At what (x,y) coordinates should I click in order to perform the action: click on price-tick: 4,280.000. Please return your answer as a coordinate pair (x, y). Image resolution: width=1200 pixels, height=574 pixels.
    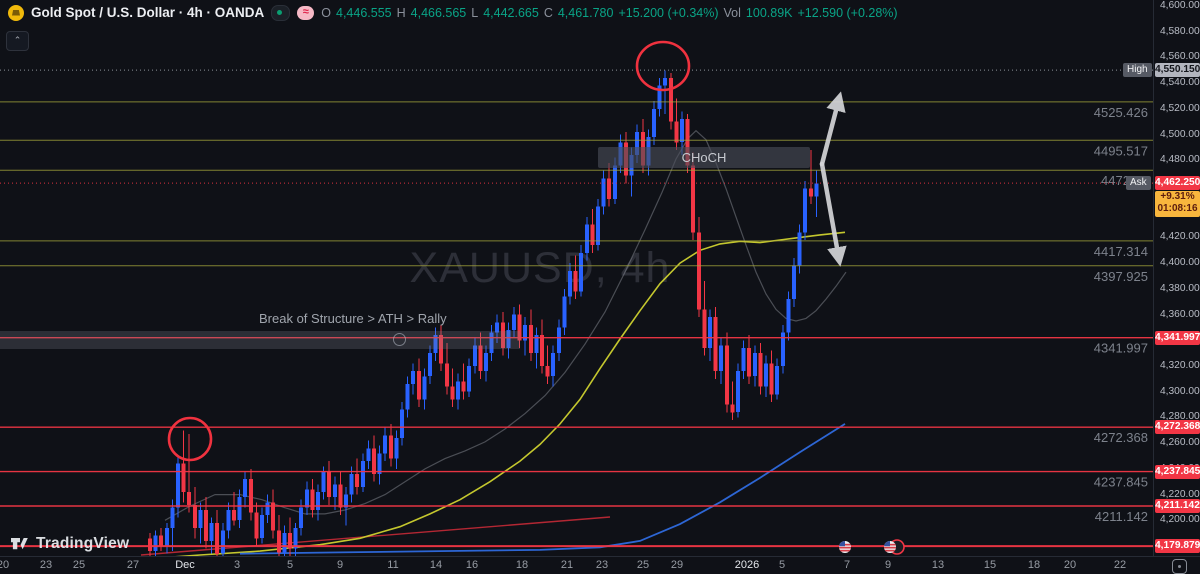
    Looking at the image, I should click on (1180, 417).